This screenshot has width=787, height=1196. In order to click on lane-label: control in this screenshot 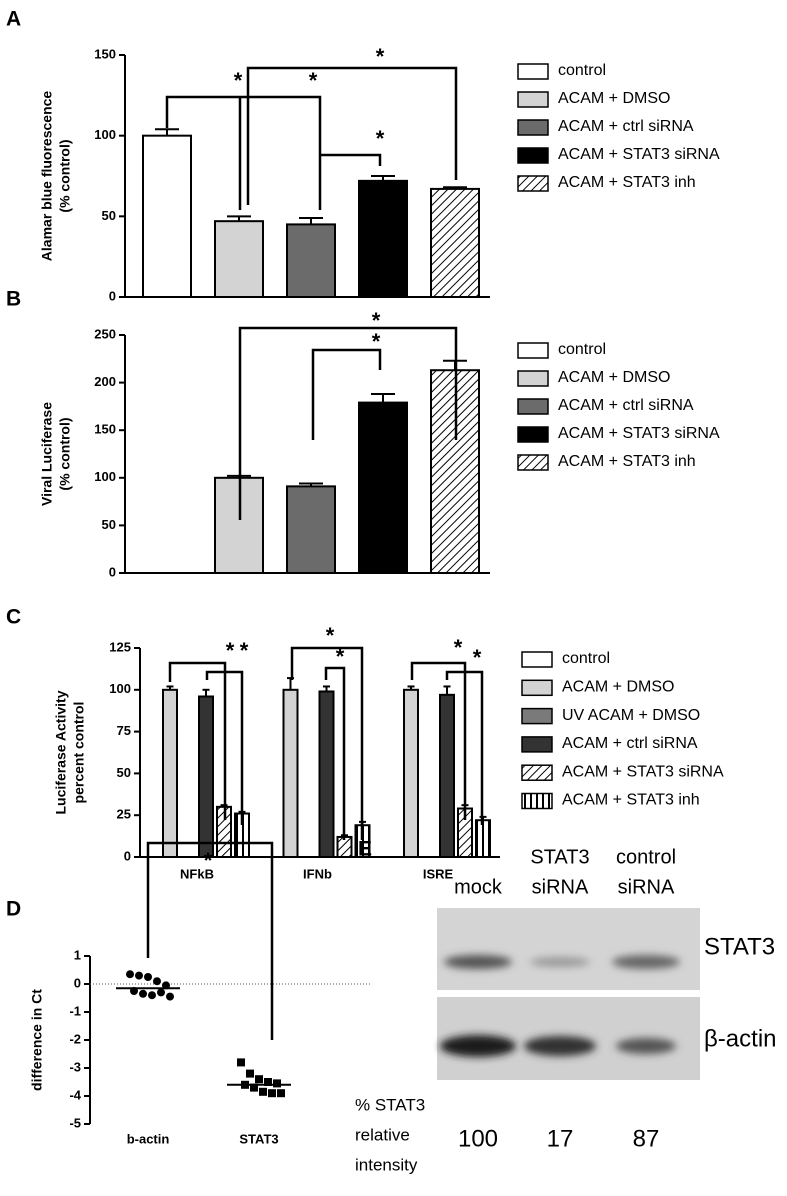, I will do `click(646, 857)`.